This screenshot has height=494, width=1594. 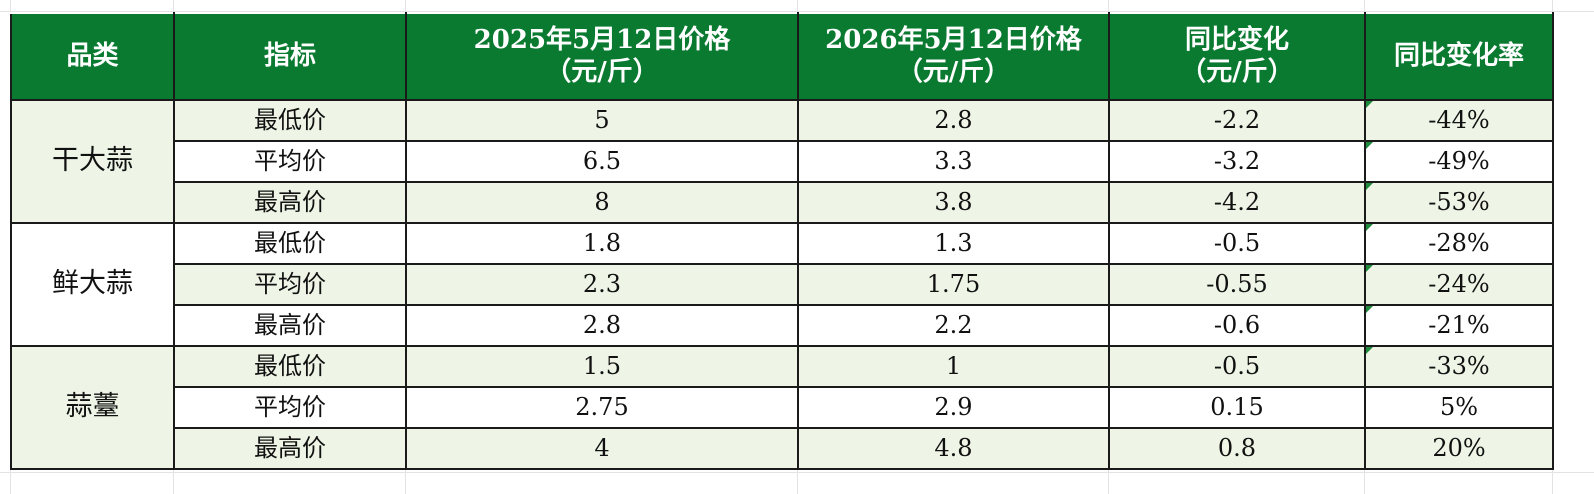 What do you see at coordinates (1237, 448) in the screenshot?
I see `change-cell: 0.8` at bounding box center [1237, 448].